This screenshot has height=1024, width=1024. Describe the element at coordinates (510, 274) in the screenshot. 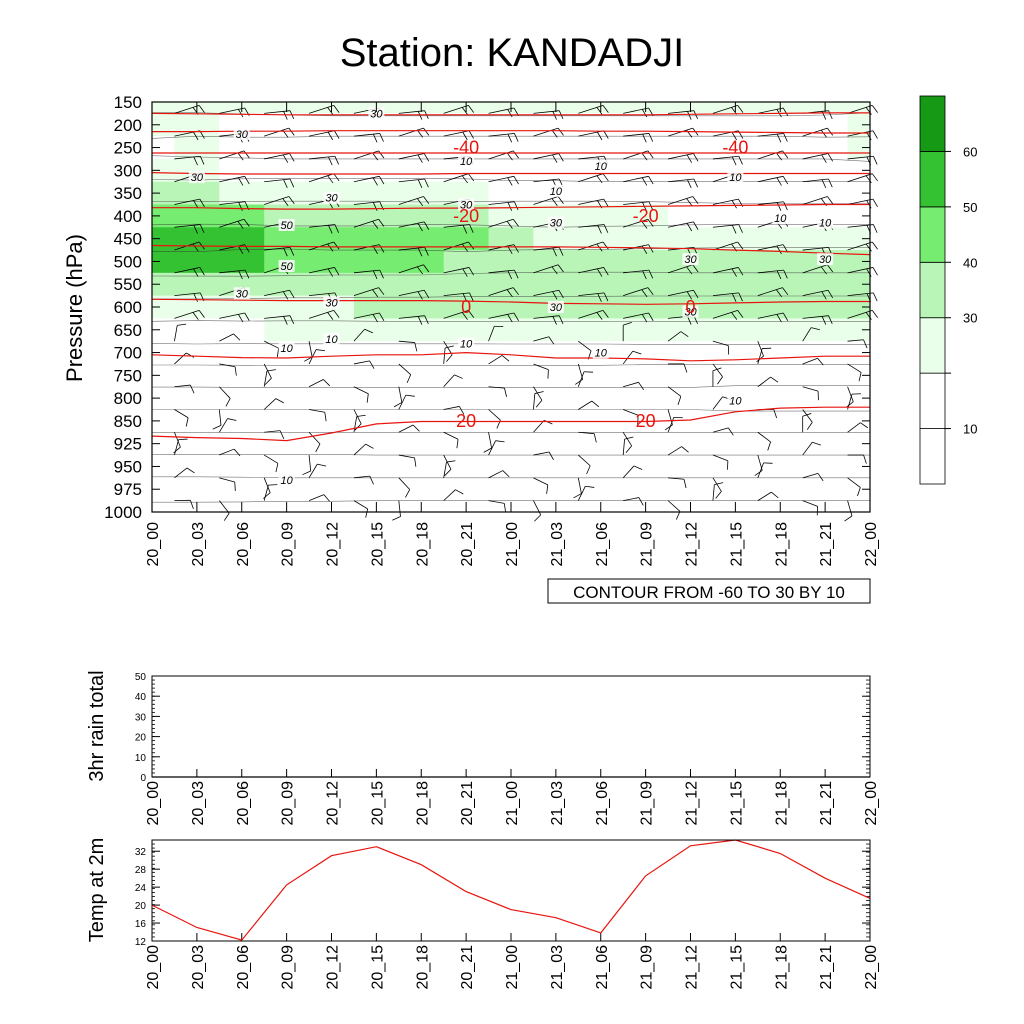

I see `wind-speed-isoline` at that location.